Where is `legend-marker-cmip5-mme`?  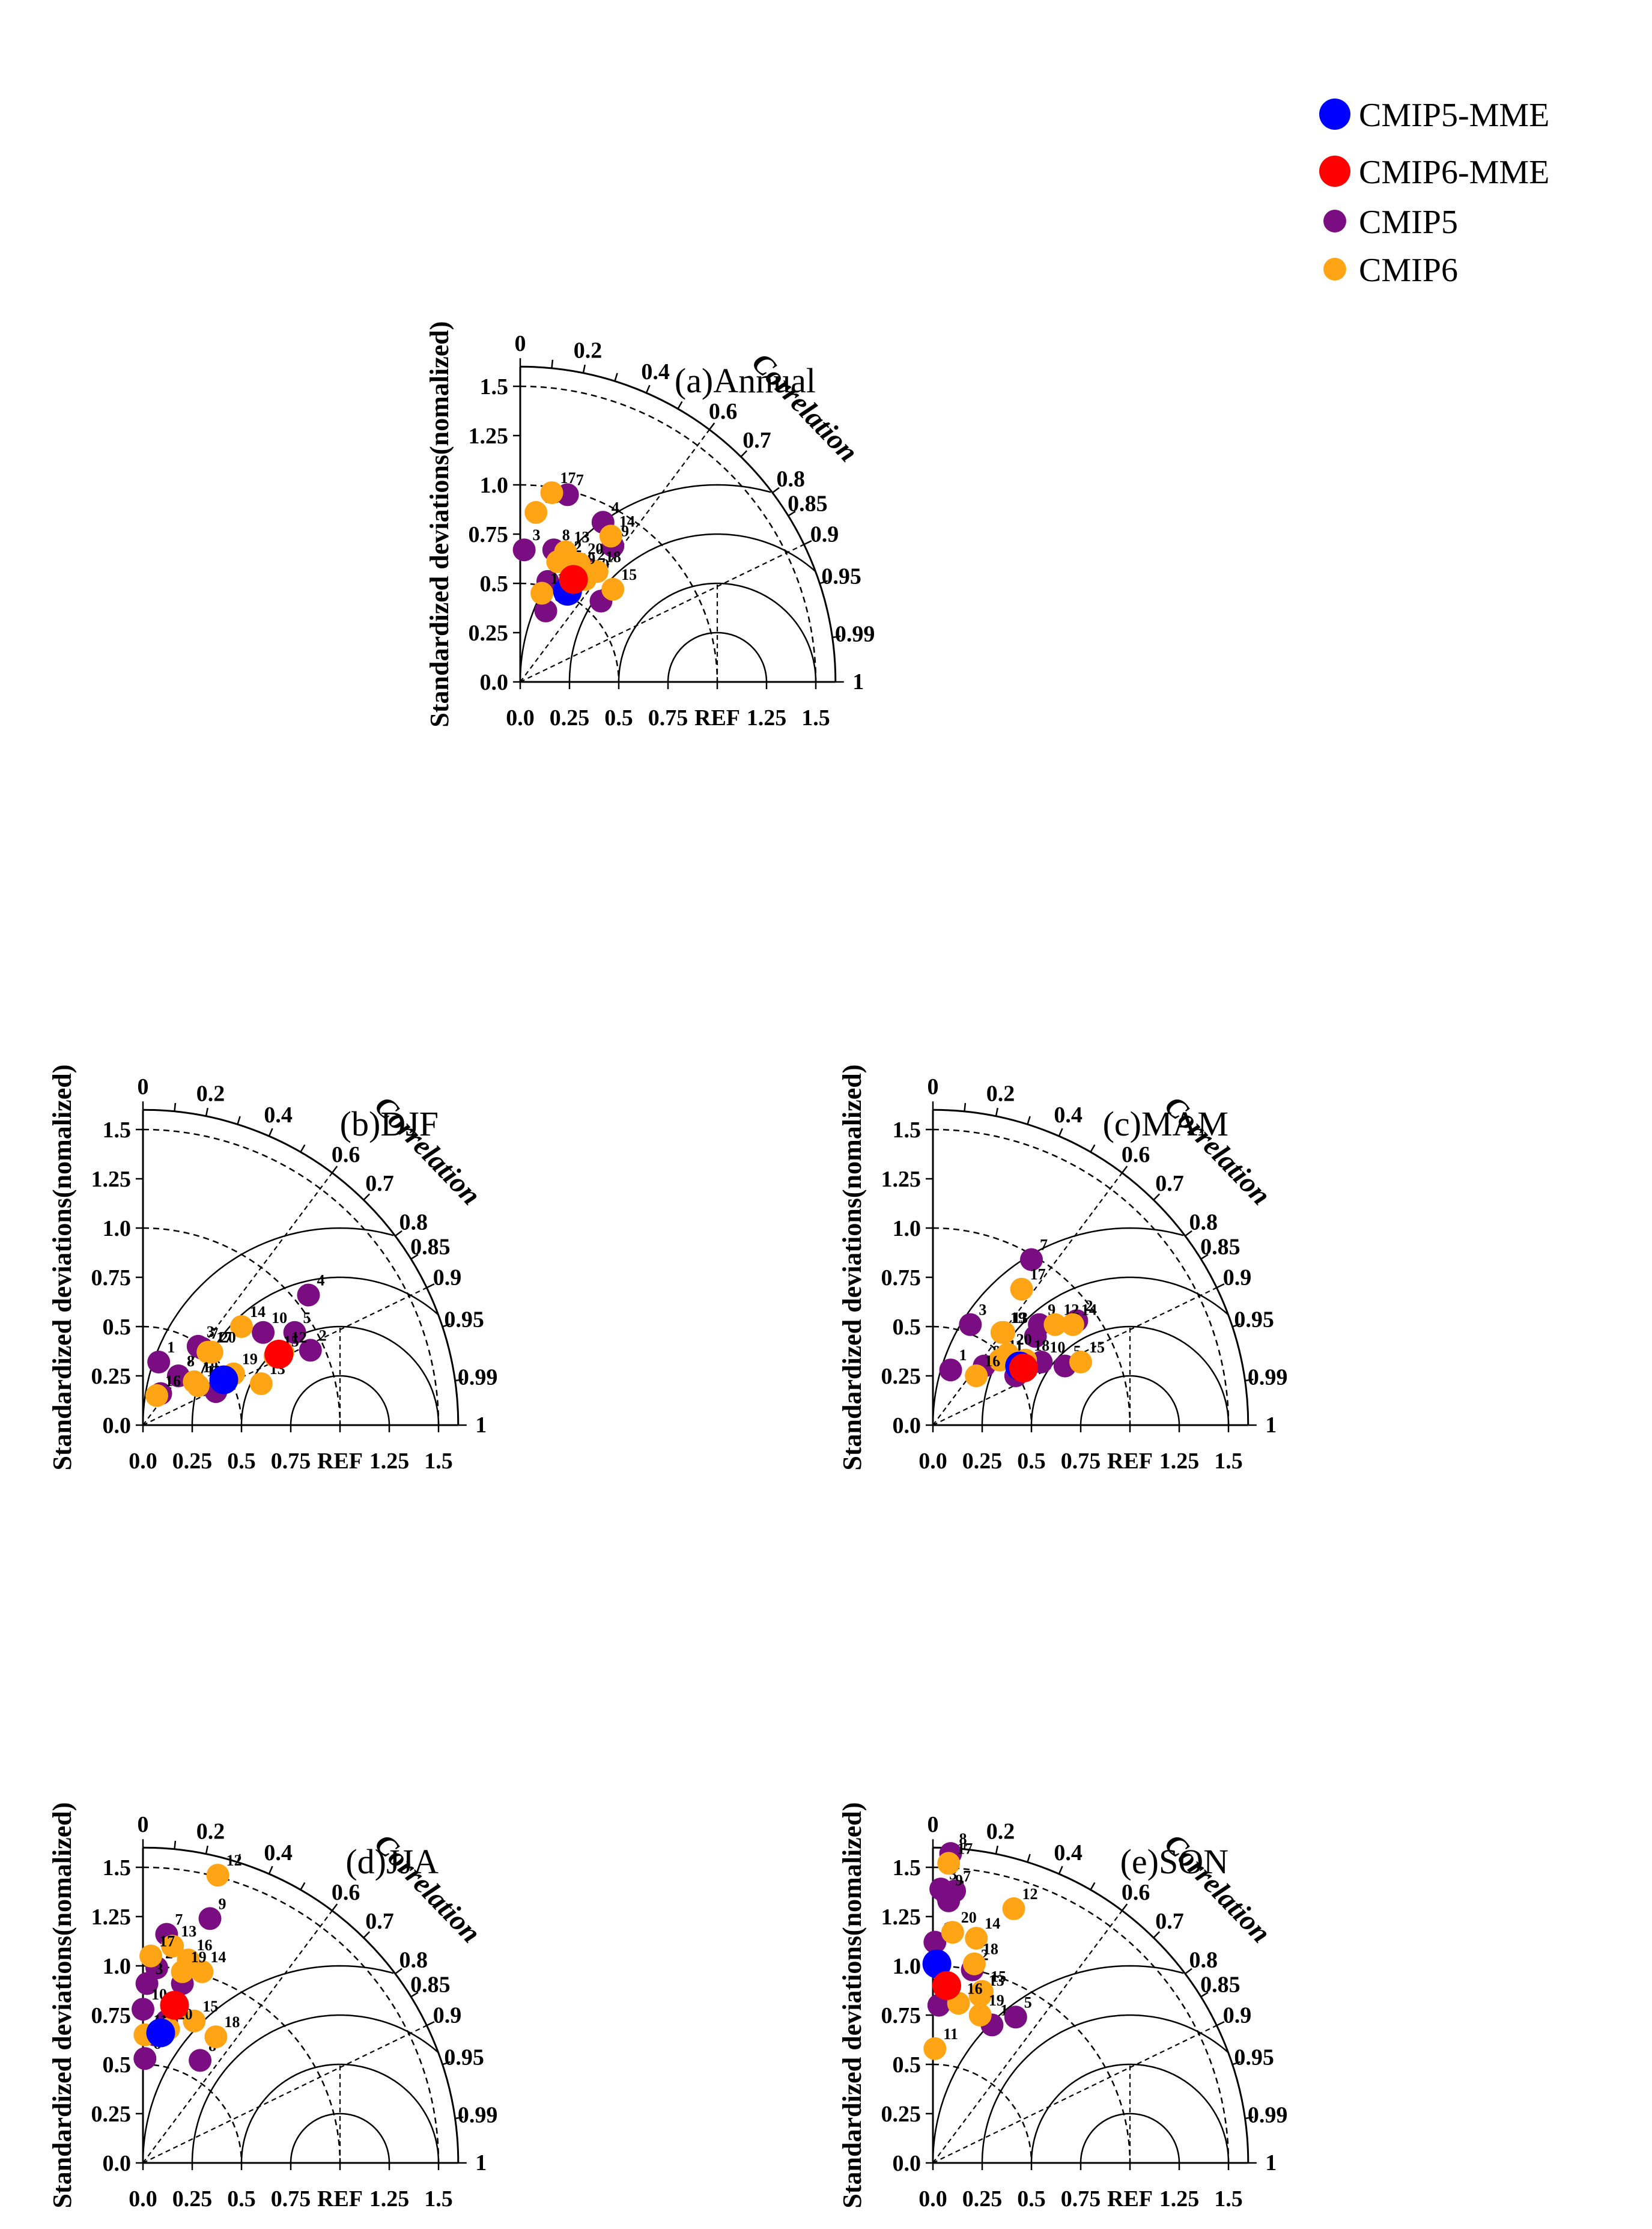 legend-marker-cmip5-mme is located at coordinates (1334, 114).